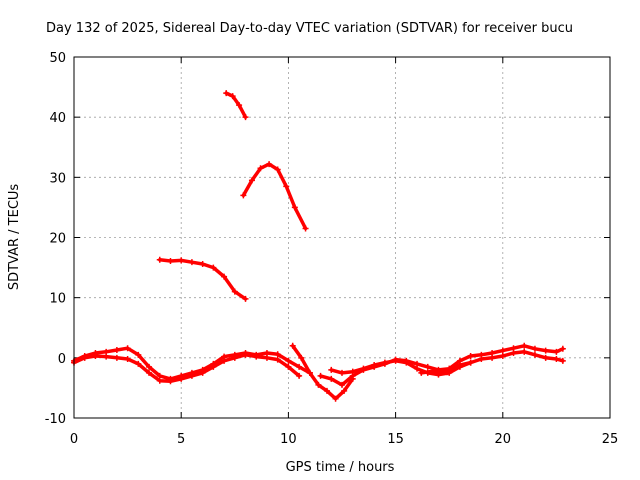  I want to click on x-axis-label: GPS time / hours, so click(340, 467).